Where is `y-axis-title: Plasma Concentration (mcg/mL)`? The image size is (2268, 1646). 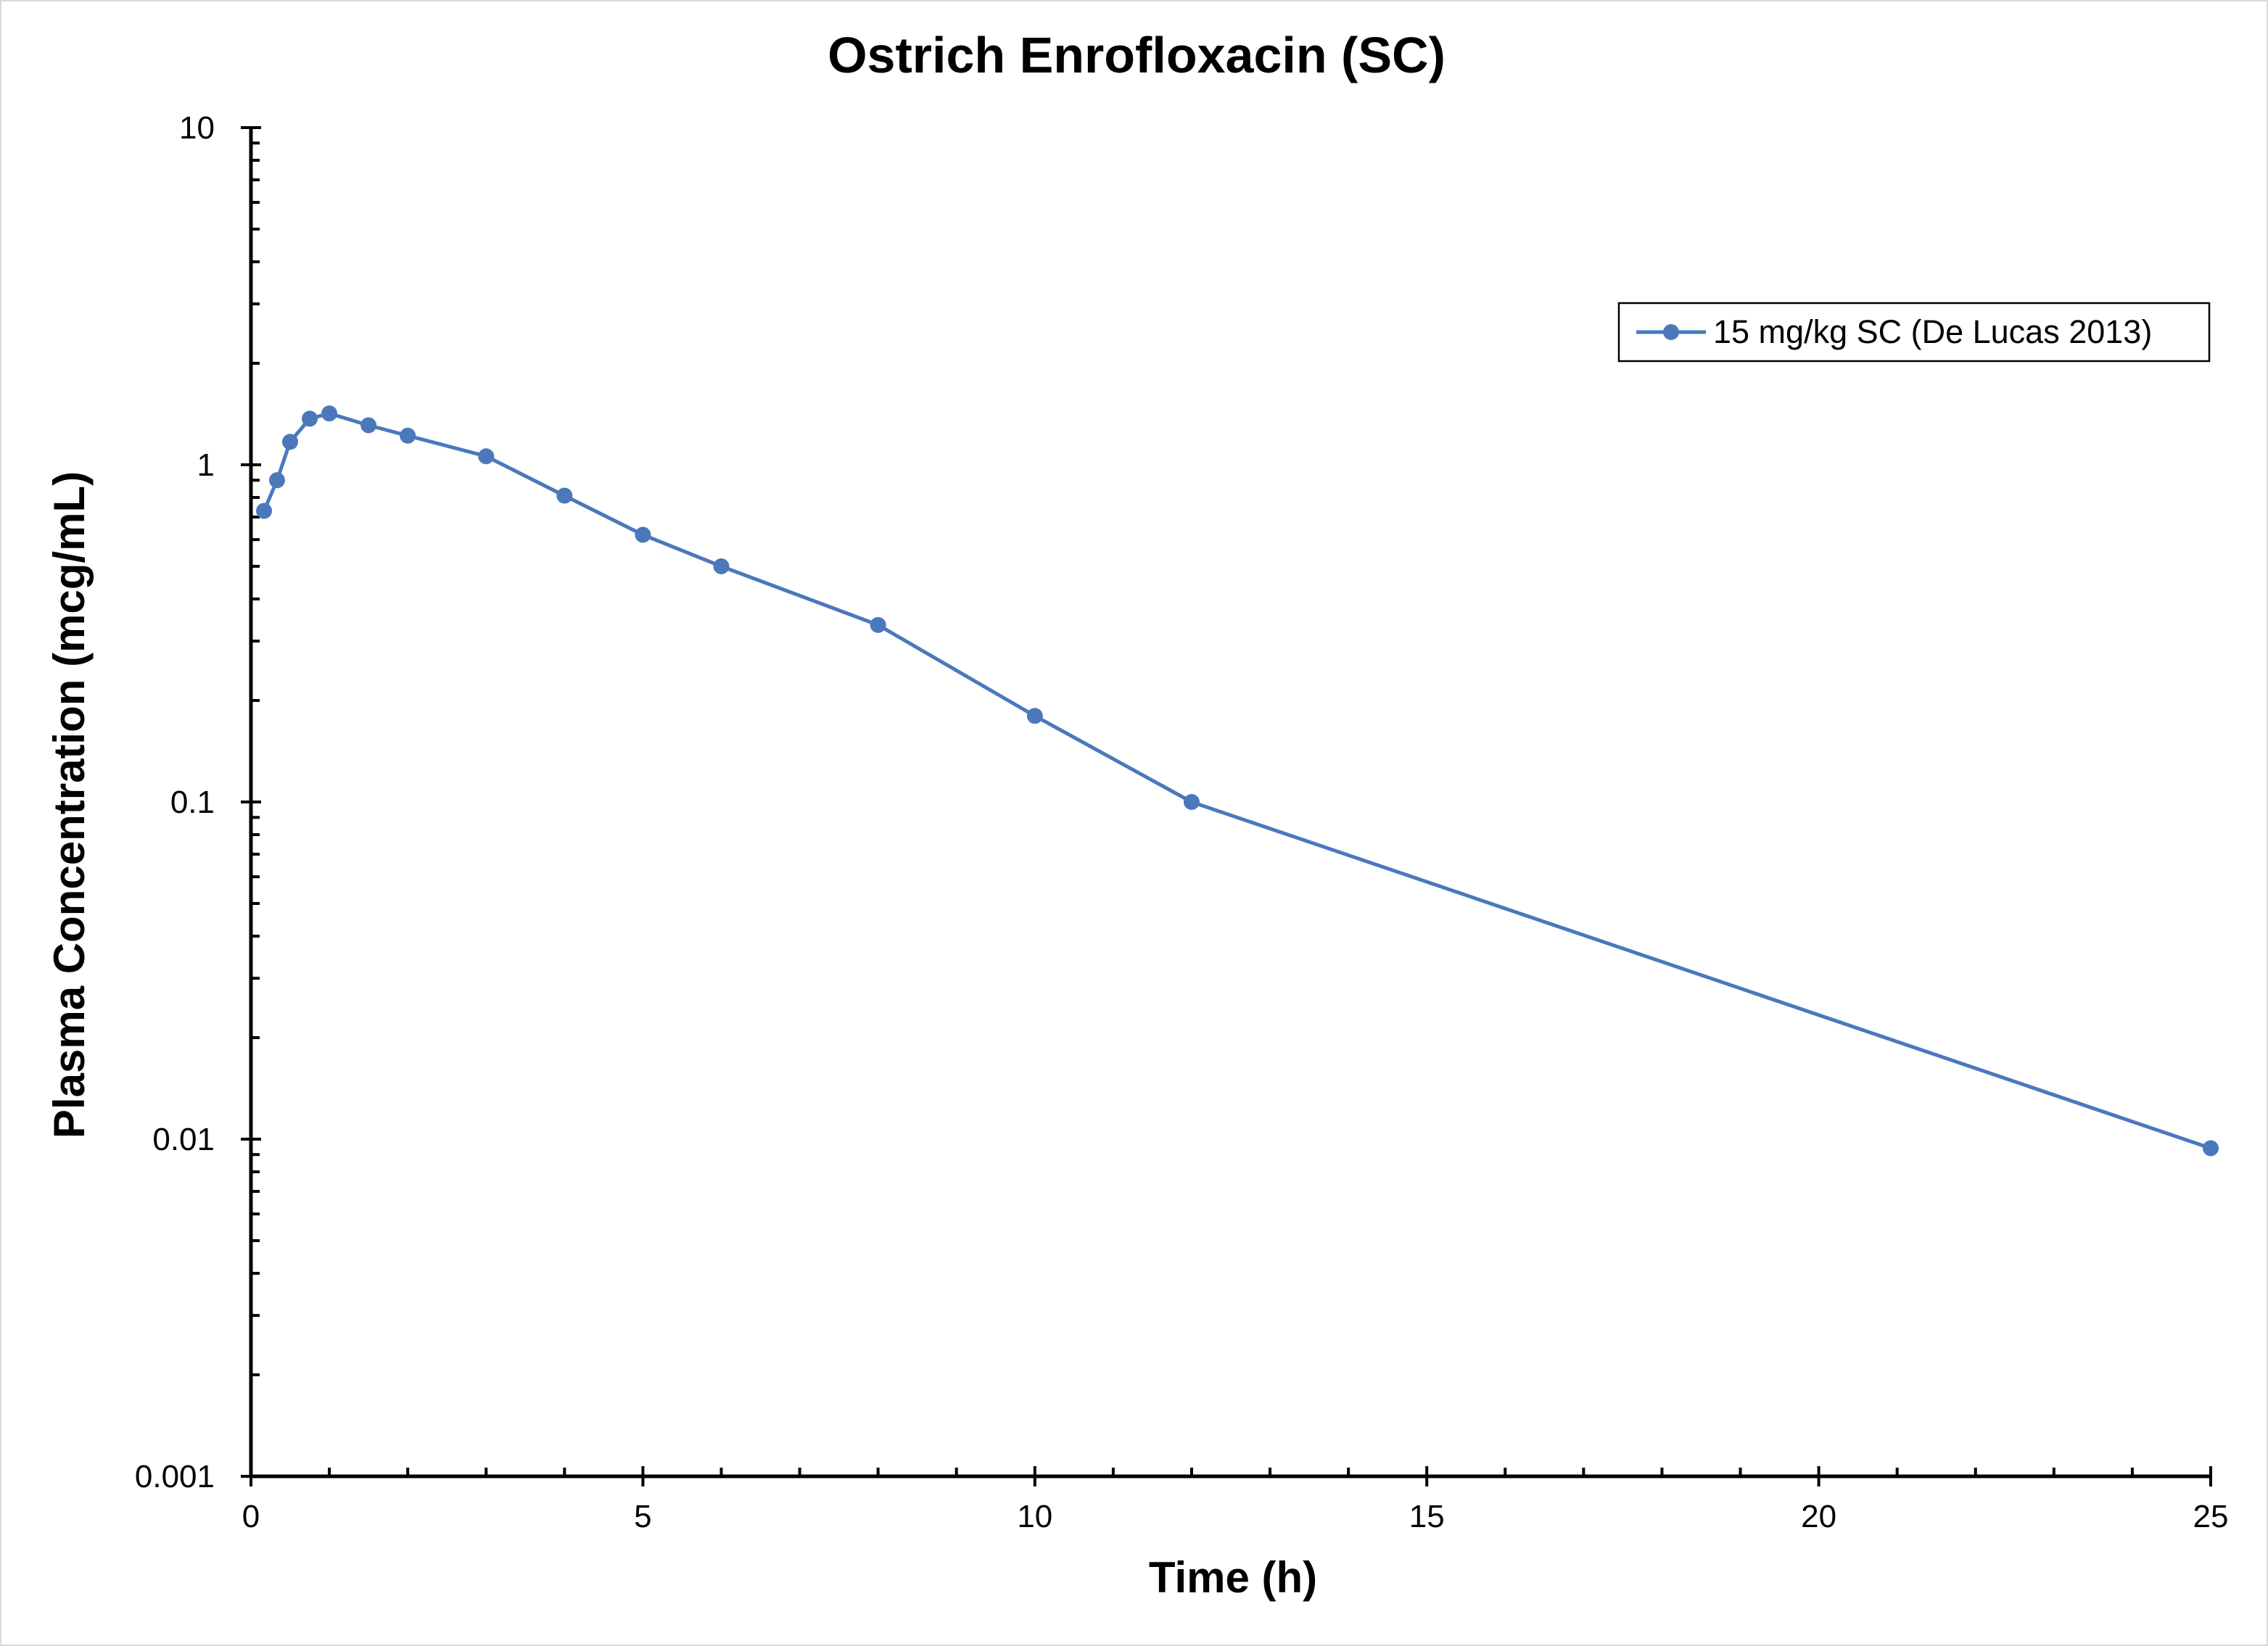 y-axis-title: Plasma Concentration (mcg/mL) is located at coordinates (69, 804).